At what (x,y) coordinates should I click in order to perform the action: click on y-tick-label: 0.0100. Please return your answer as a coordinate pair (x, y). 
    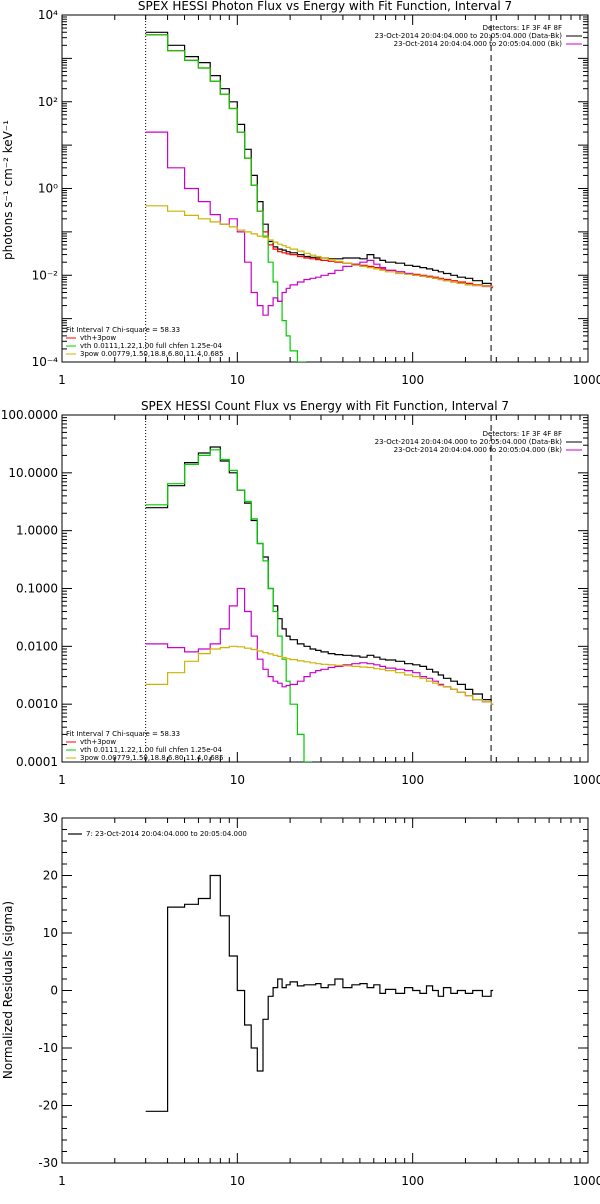
    Looking at the image, I should click on (37, 646).